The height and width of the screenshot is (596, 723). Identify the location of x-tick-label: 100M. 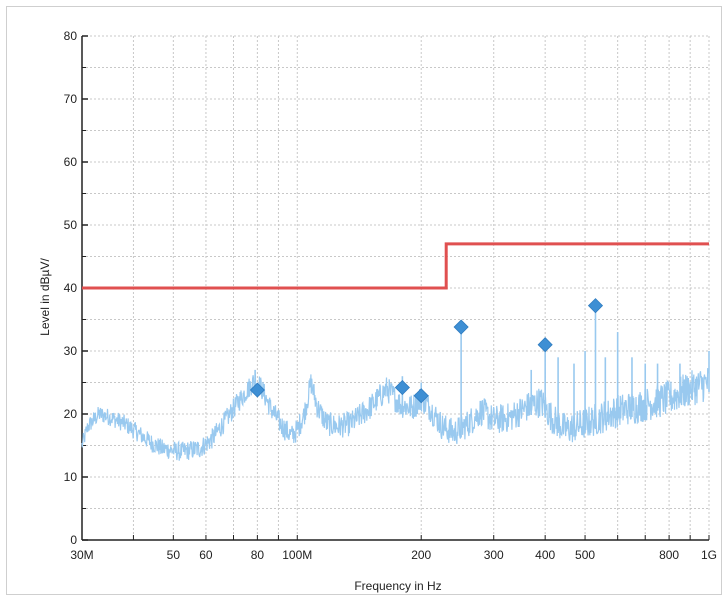
(297, 555).